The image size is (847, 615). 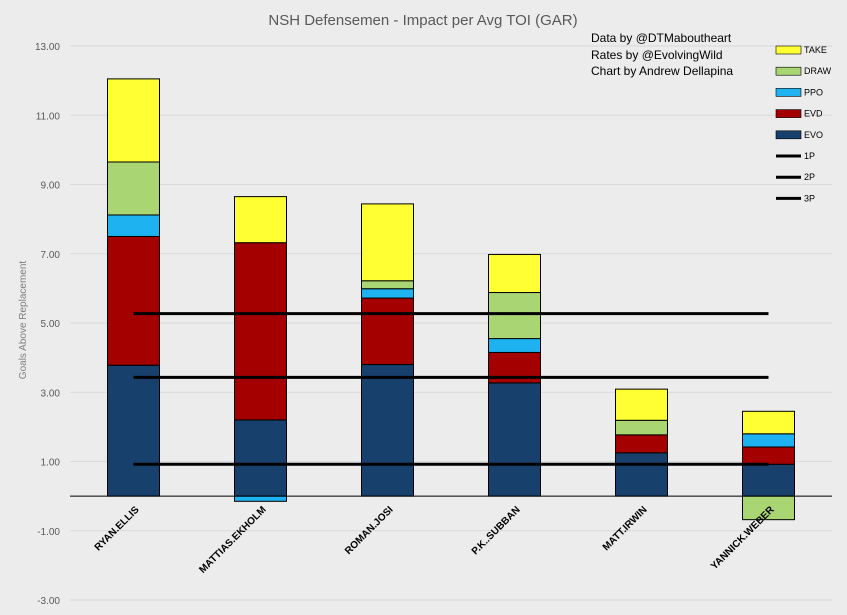 I want to click on y-tick-label: -1.00, so click(x=48, y=532).